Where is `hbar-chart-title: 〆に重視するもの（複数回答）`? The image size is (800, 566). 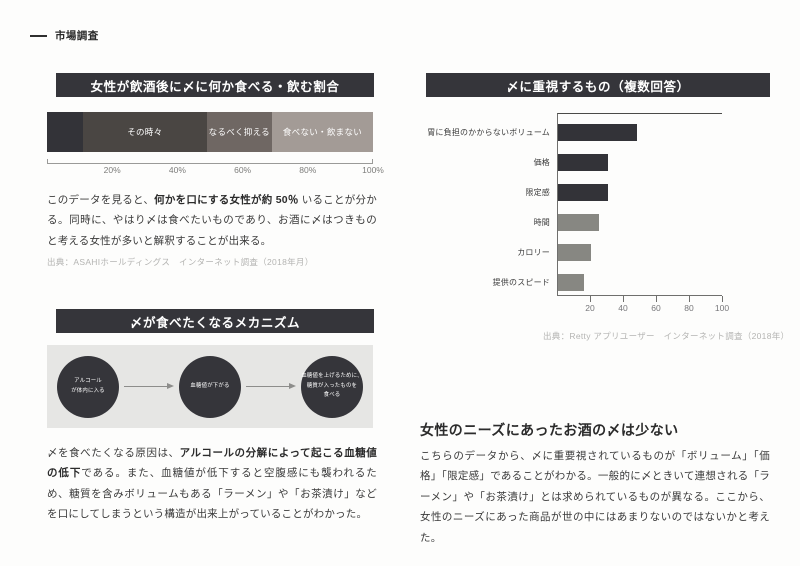
hbar-chart-title: 〆に重視するもの（複数回答） is located at coordinates (598, 85).